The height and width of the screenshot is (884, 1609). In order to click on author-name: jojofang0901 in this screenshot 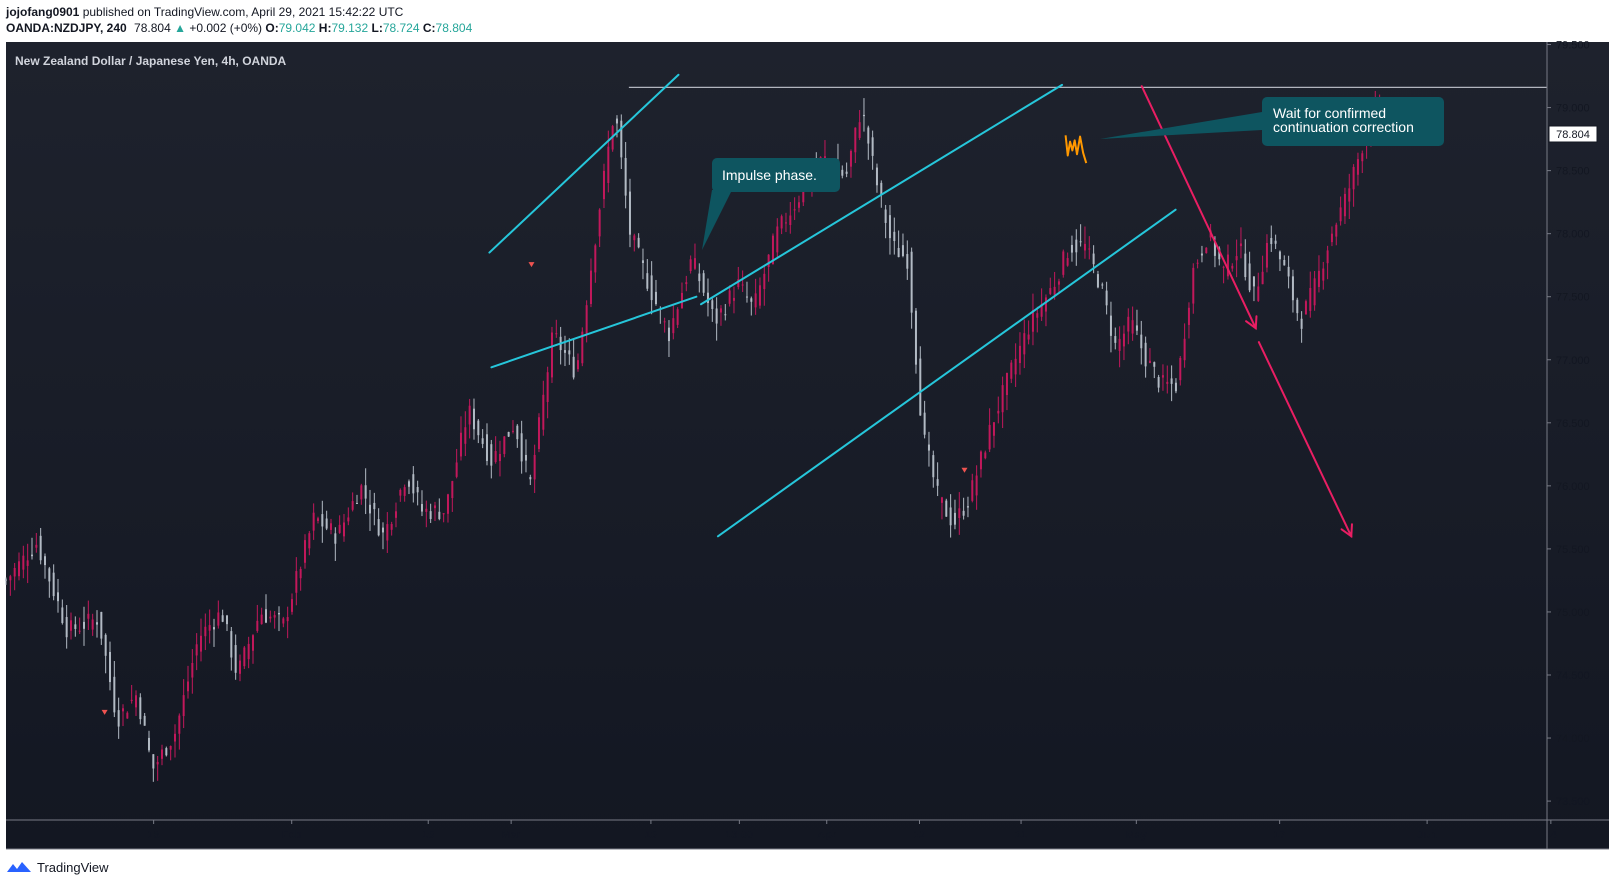, I will do `click(43, 12)`.